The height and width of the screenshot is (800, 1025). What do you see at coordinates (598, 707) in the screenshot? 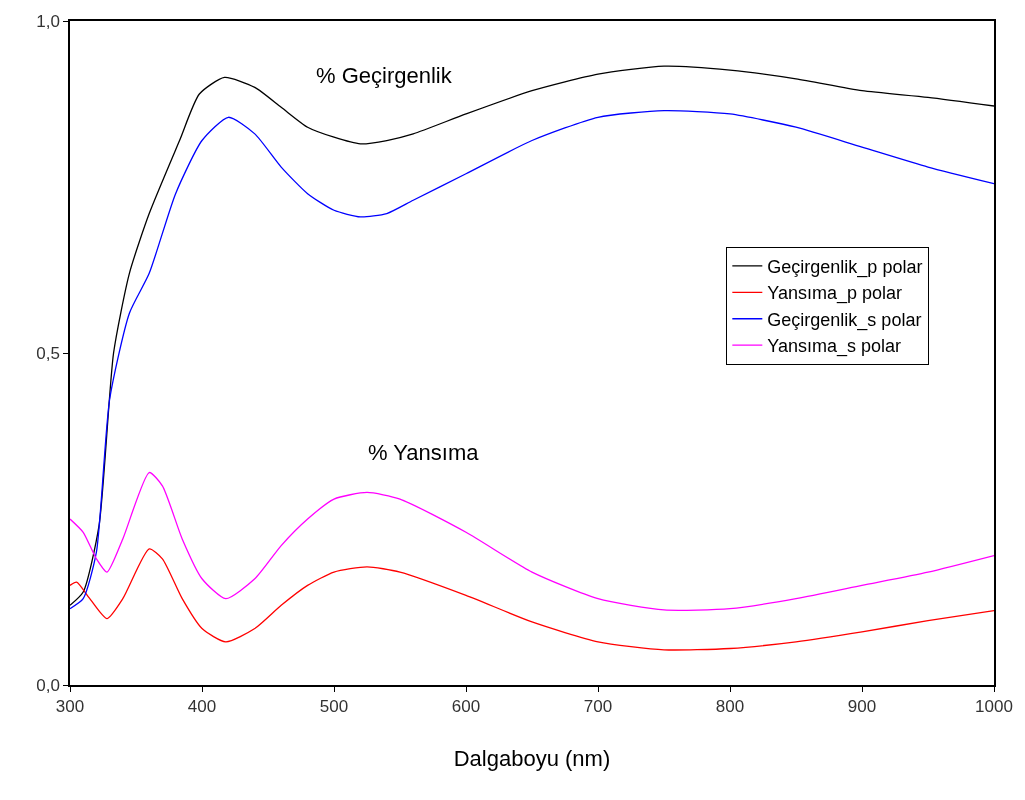
I see `x-tick-label: 700` at bounding box center [598, 707].